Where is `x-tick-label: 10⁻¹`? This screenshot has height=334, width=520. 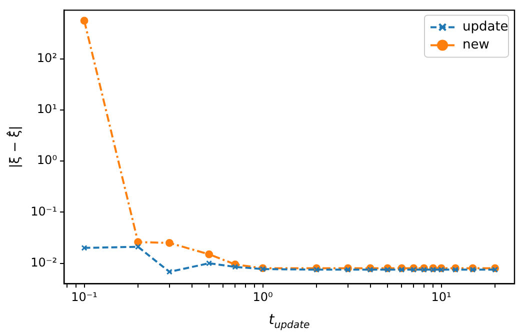
x-tick-label: 10⁻¹ is located at coordinates (84, 297).